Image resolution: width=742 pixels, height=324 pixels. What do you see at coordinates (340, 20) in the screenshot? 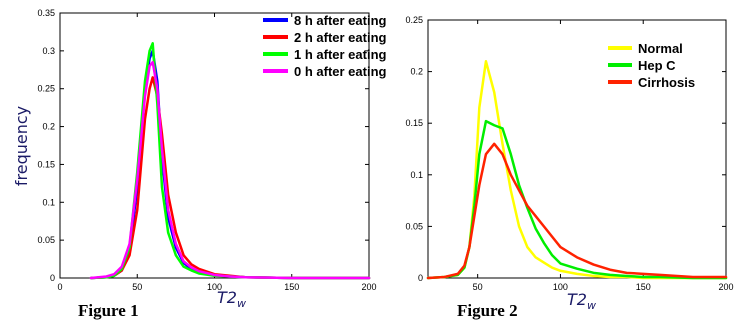
I see `legend-label-1: 8 h after eating` at bounding box center [340, 20].